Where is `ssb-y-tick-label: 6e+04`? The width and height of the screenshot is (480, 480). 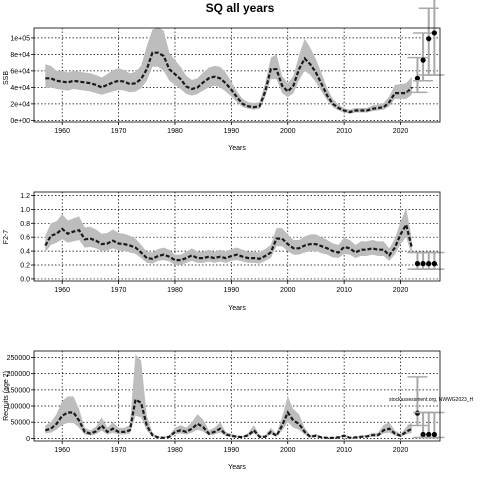
ssb-y-tick-label: 6e+04 is located at coordinates (20, 71).